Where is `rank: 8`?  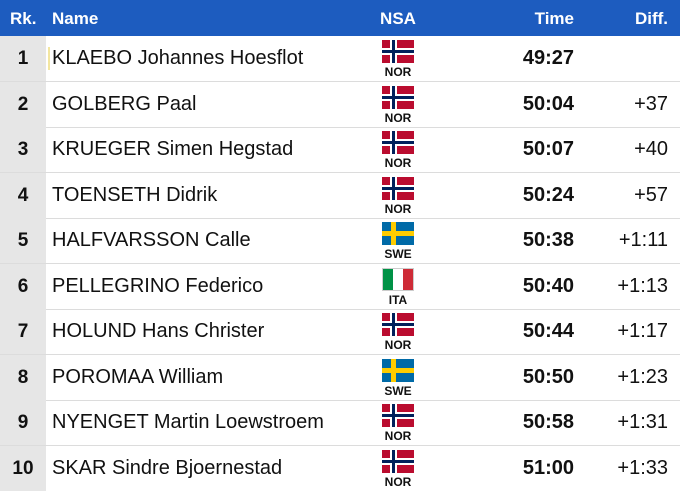
rank: 8 is located at coordinates (23, 377).